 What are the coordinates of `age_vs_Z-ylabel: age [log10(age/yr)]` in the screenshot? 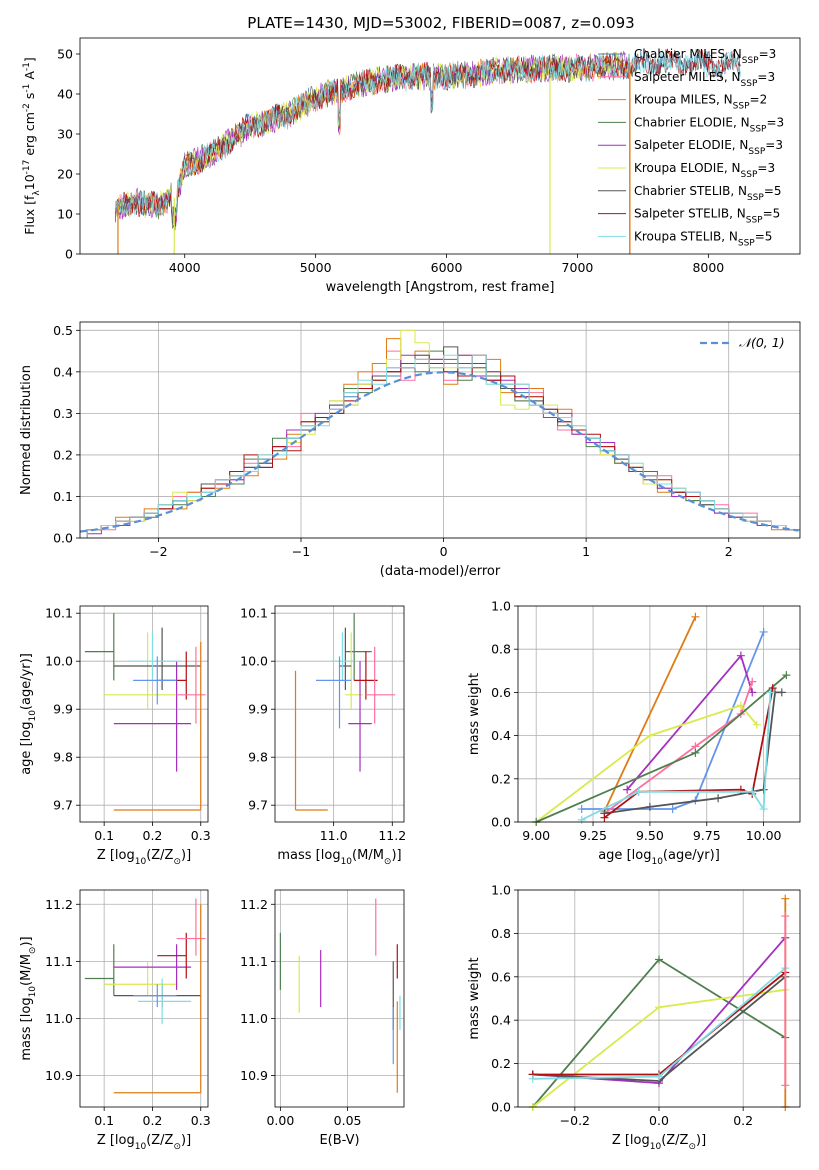 It's located at (28, 714).